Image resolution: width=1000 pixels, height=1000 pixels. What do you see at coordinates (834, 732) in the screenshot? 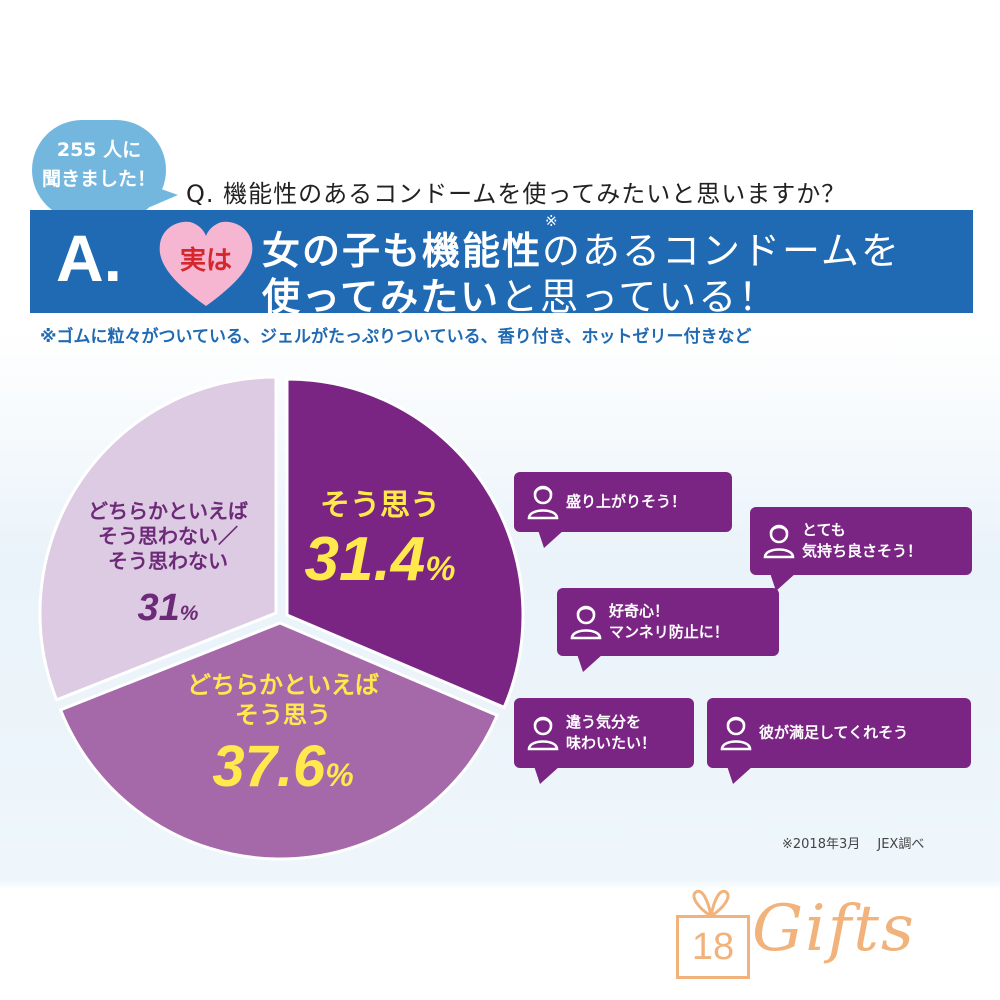
I see `bubble-5-line-1: 彼が満足してくれそう` at bounding box center [834, 732].